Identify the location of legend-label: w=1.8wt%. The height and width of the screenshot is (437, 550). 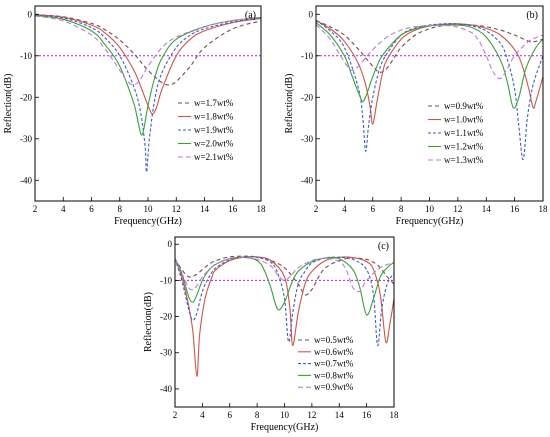
(214, 117).